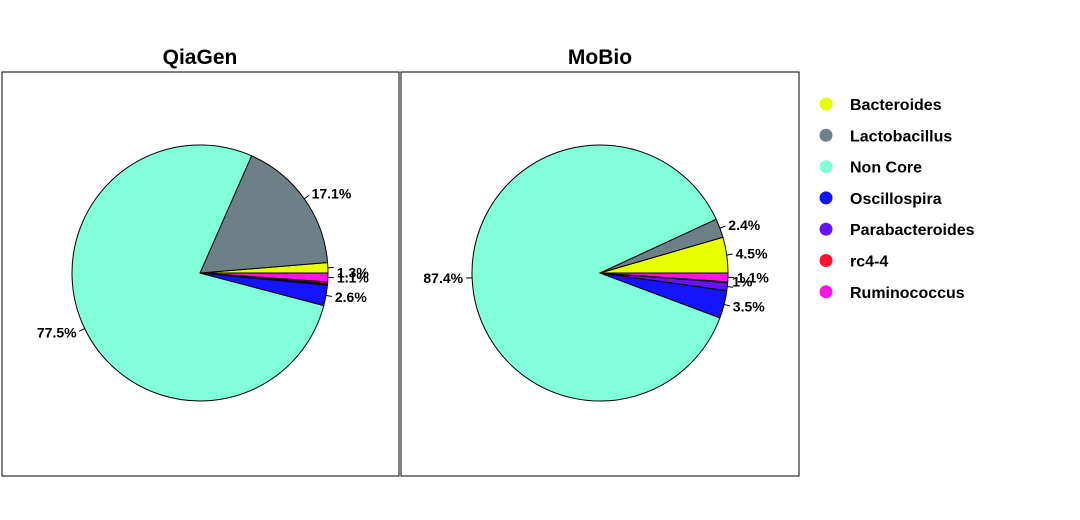  Describe the element at coordinates (901, 136) in the screenshot. I see `legend-label: Lactobacillus` at that location.